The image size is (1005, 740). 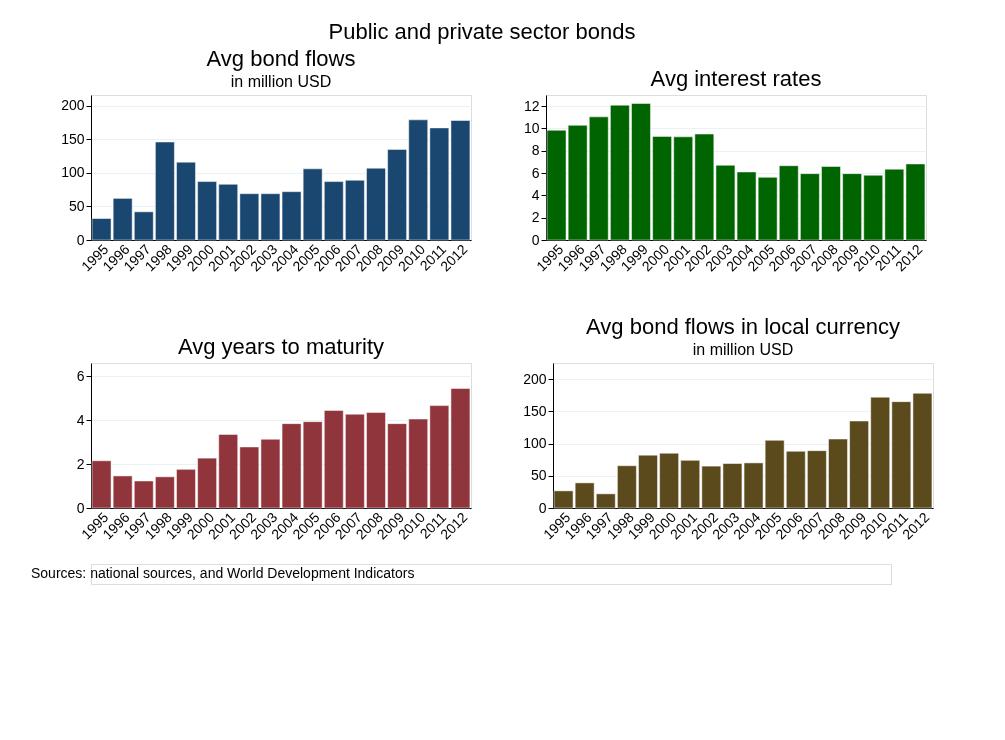 What do you see at coordinates (281, 346) in the screenshot?
I see `chart-title: Avg years to maturity` at bounding box center [281, 346].